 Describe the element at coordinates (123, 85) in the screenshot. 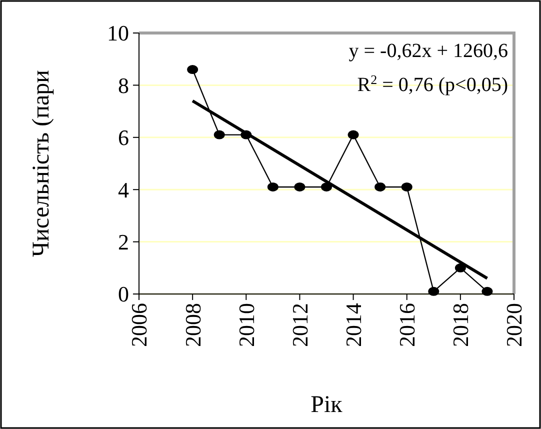

I see `y-tick-label: 8` at that location.